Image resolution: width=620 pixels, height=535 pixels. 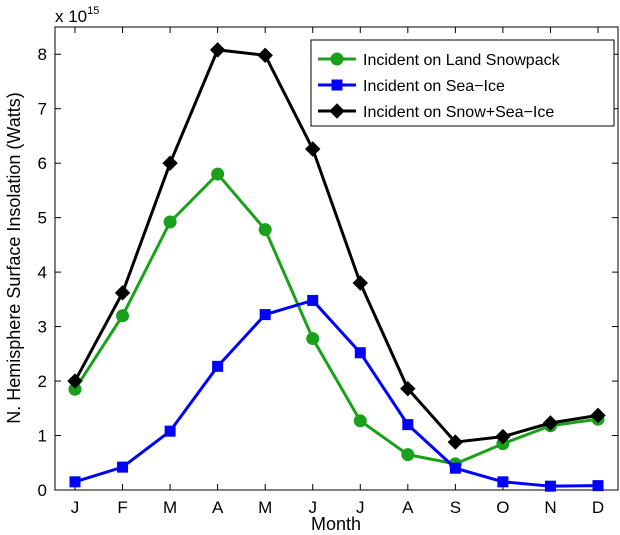 I want to click on legend-entry: Incident on Land Snowpack, so click(x=439, y=60).